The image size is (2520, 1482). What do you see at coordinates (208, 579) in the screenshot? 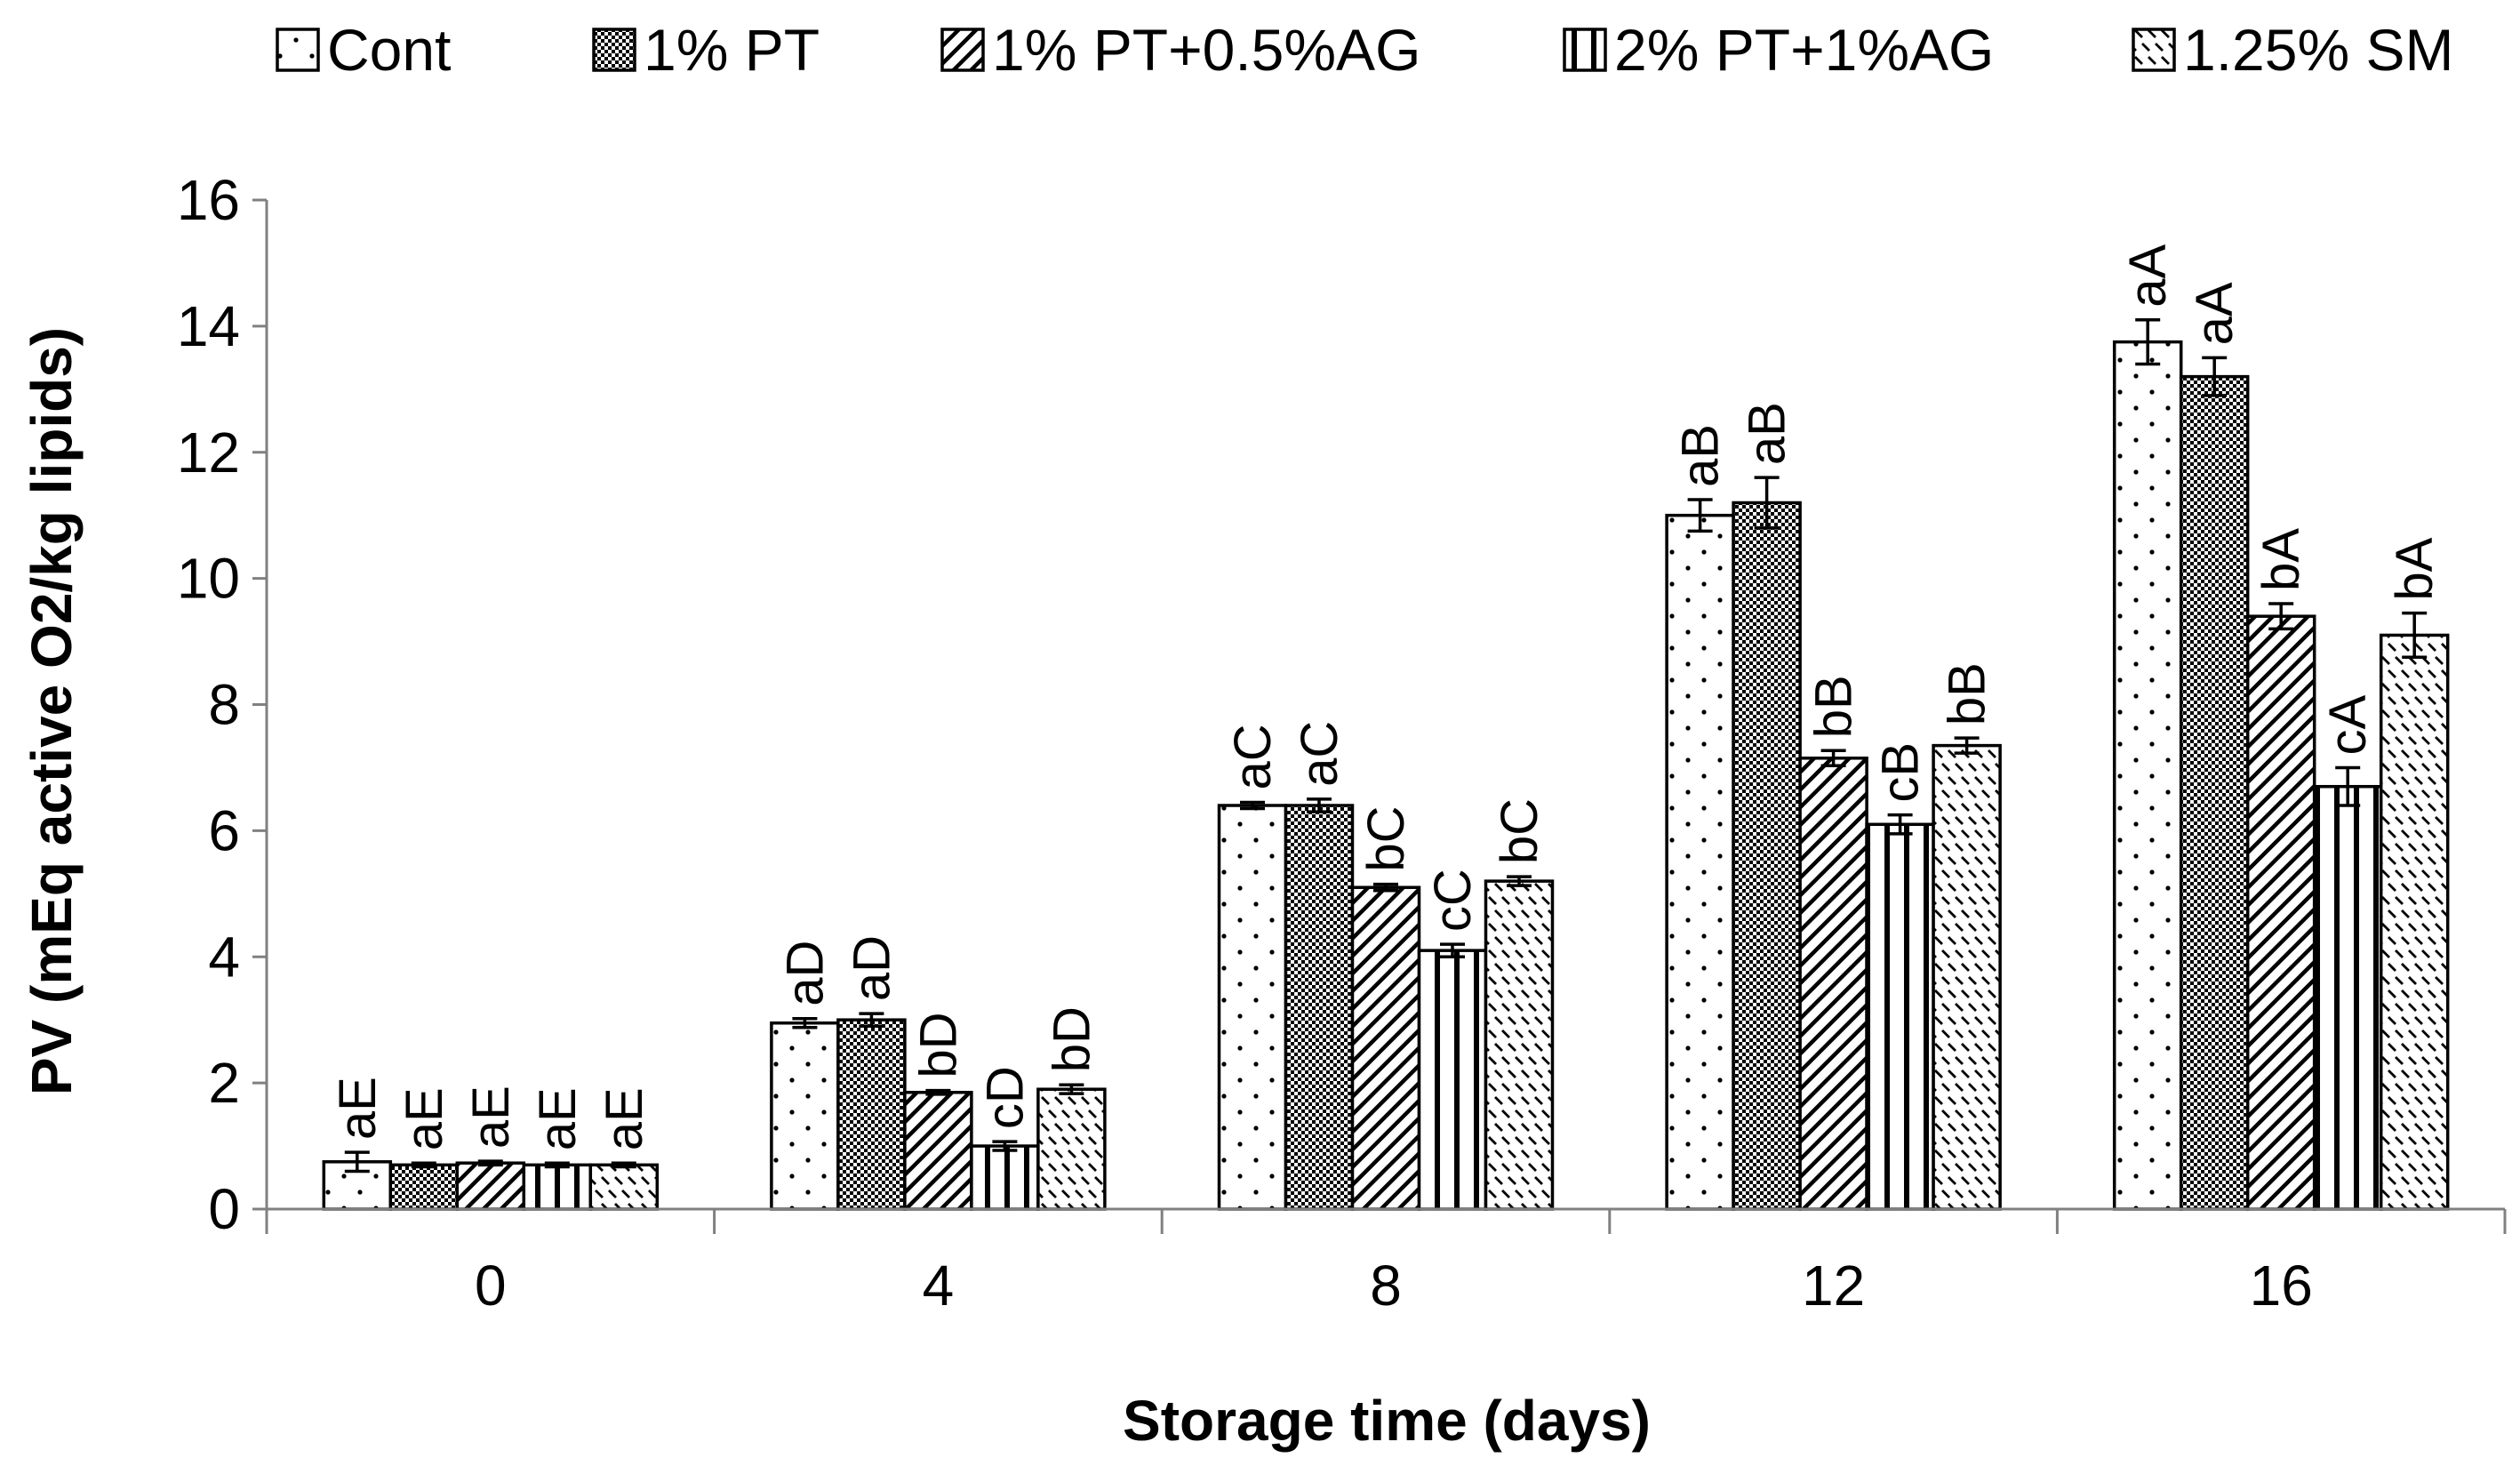
I see `y-tick-label: 10` at bounding box center [208, 579].